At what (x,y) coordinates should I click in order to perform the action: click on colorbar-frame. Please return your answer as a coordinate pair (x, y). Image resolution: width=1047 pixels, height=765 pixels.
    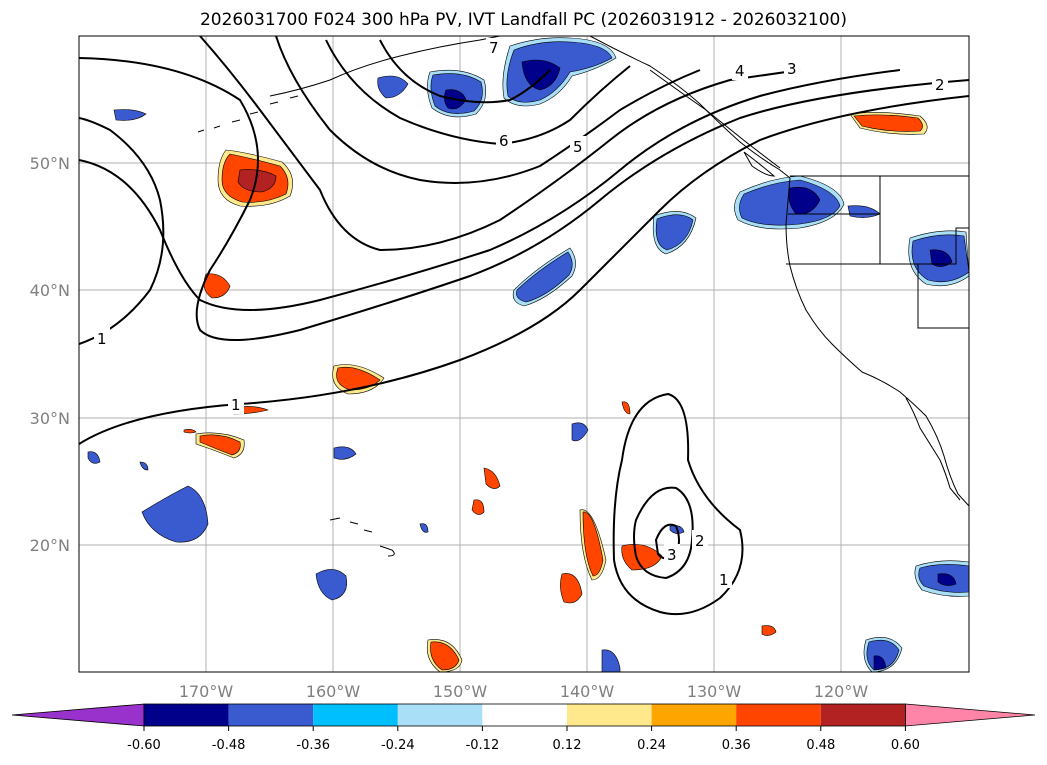
    Looking at the image, I should click on (524, 715).